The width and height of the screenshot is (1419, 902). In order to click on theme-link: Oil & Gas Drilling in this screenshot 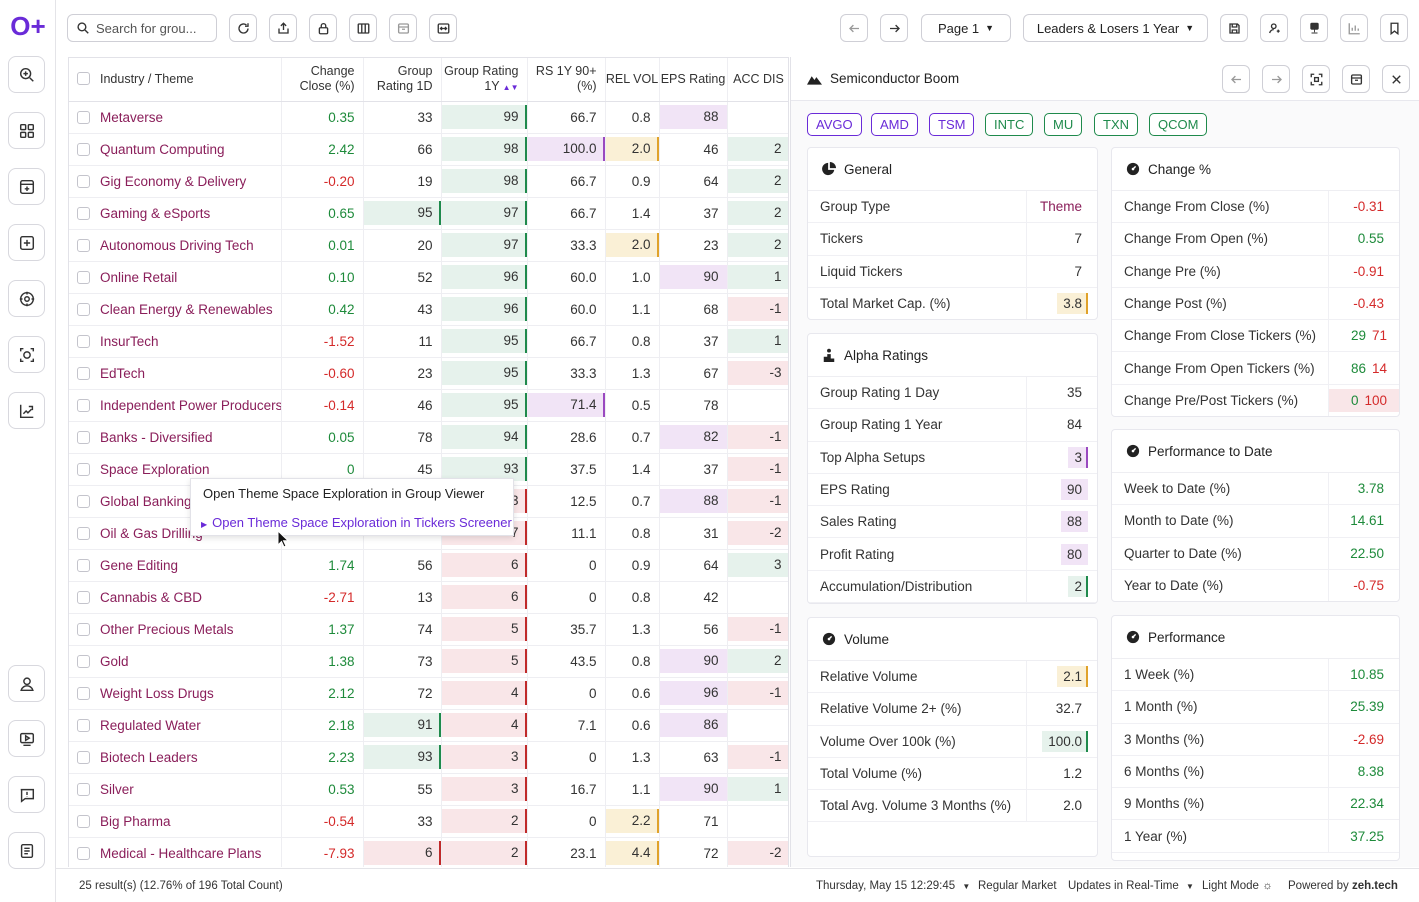, I will do `click(151, 533)`.